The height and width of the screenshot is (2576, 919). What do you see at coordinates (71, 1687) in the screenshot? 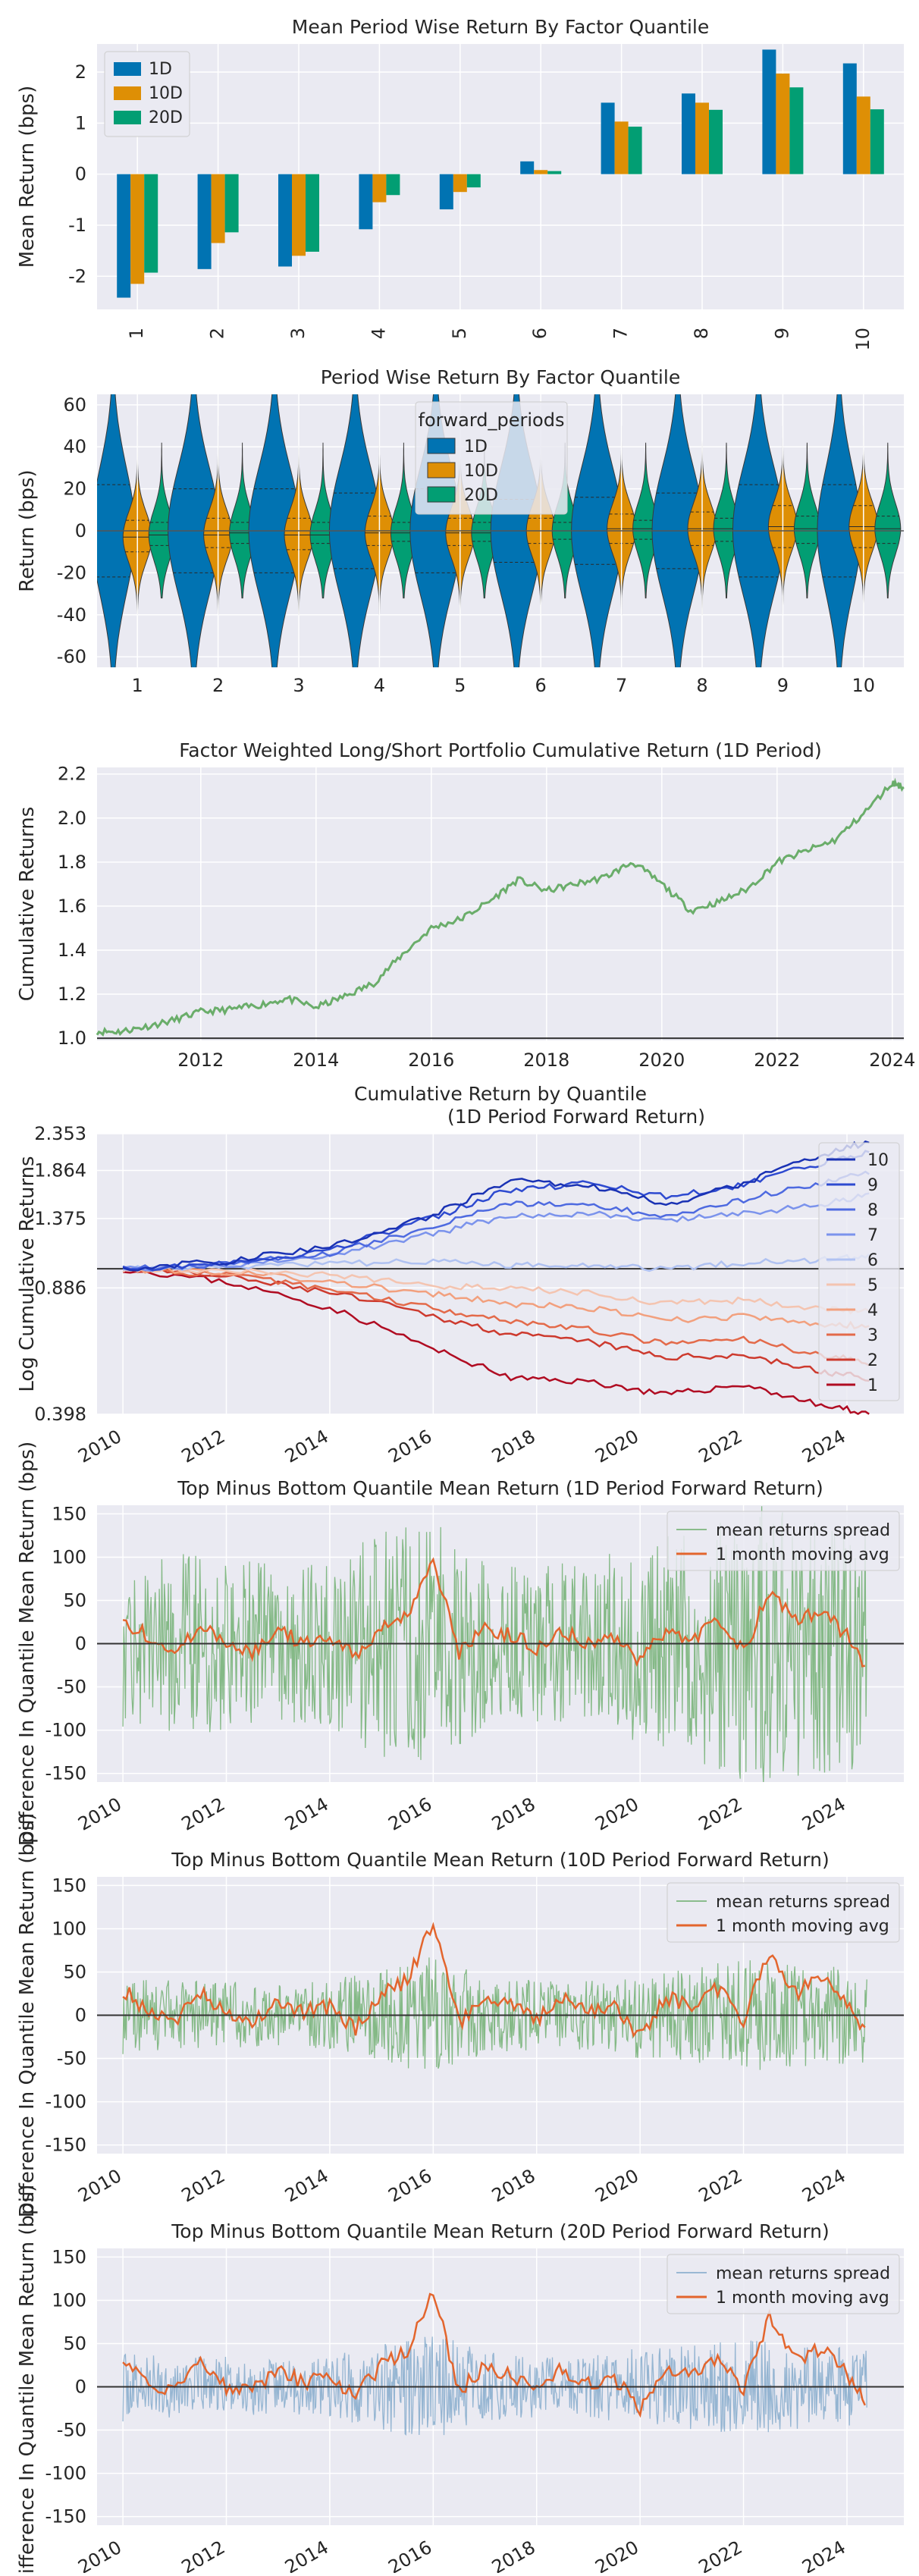
I see `y-tick-label: -50` at bounding box center [71, 1687].